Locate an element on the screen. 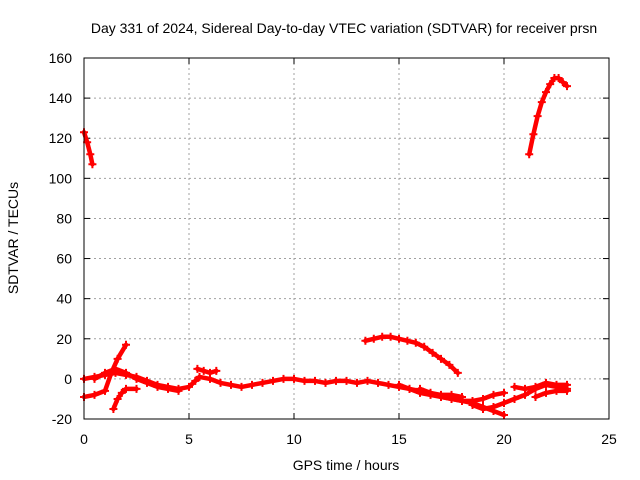  x-tick-label: 15 is located at coordinates (399, 439).